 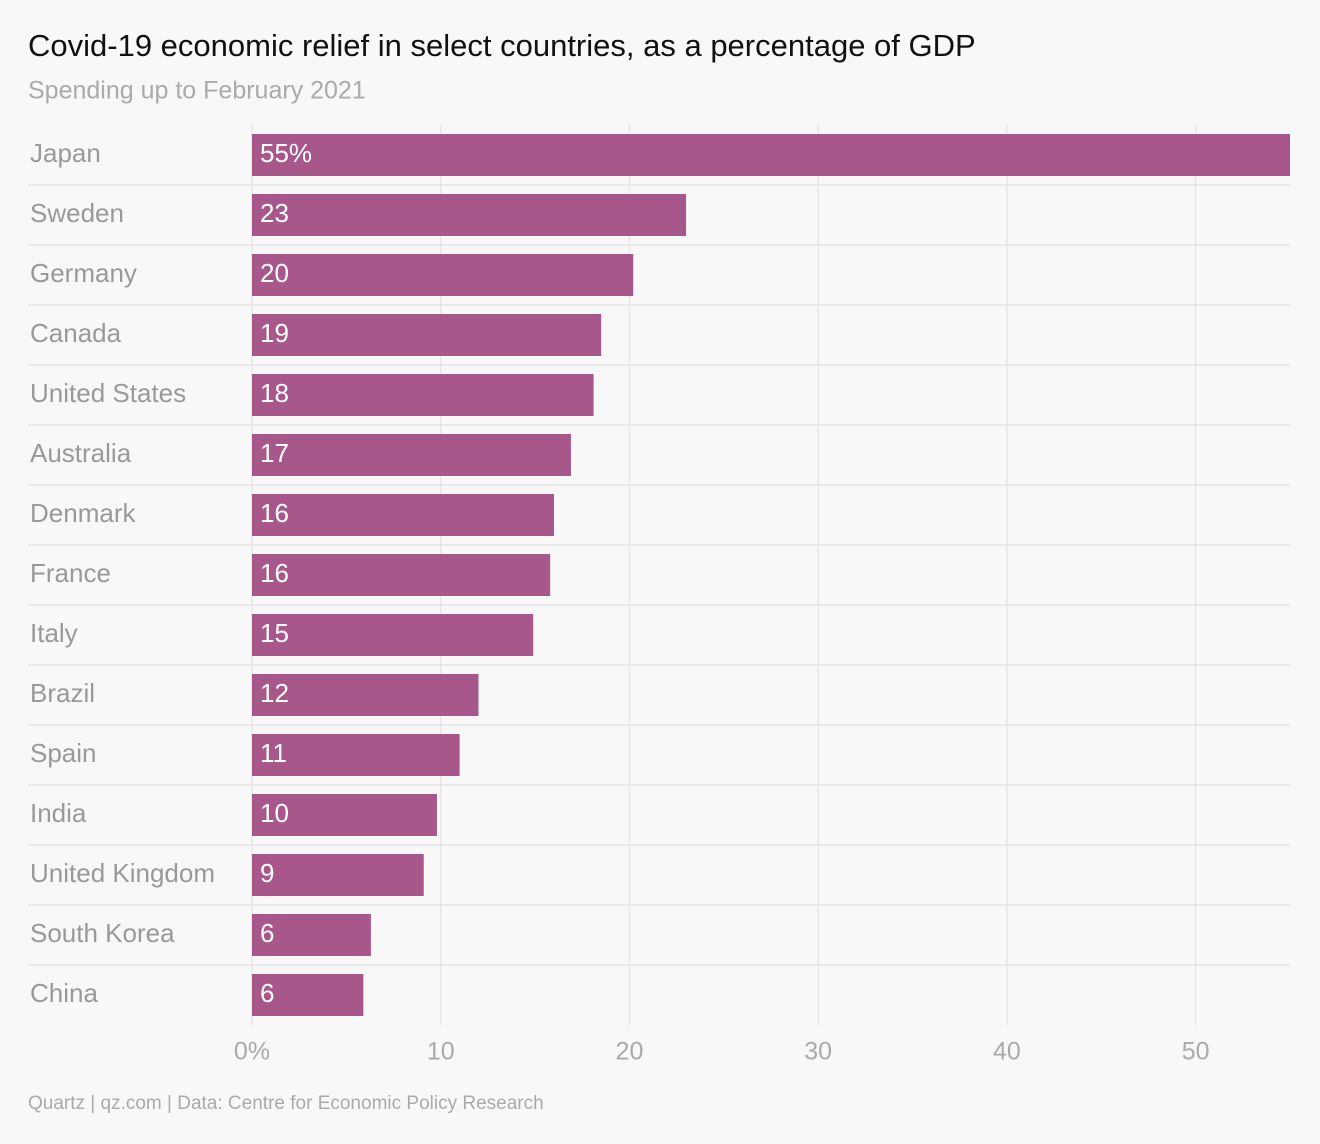 What do you see at coordinates (108, 393) in the screenshot?
I see `category-label: United States` at bounding box center [108, 393].